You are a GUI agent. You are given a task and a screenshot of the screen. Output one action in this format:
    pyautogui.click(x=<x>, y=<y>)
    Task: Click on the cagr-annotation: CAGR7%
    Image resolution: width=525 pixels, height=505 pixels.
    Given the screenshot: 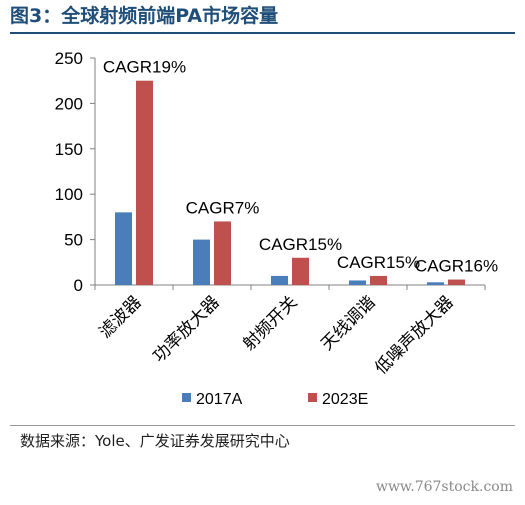 What is the action you would take?
    pyautogui.click(x=223, y=207)
    